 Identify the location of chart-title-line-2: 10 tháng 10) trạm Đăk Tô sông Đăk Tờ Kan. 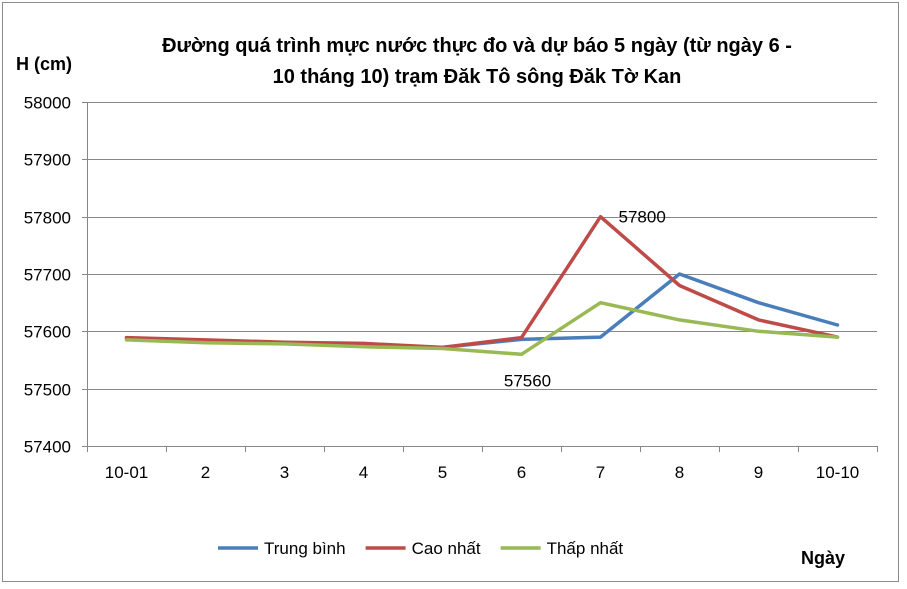
(477, 77).